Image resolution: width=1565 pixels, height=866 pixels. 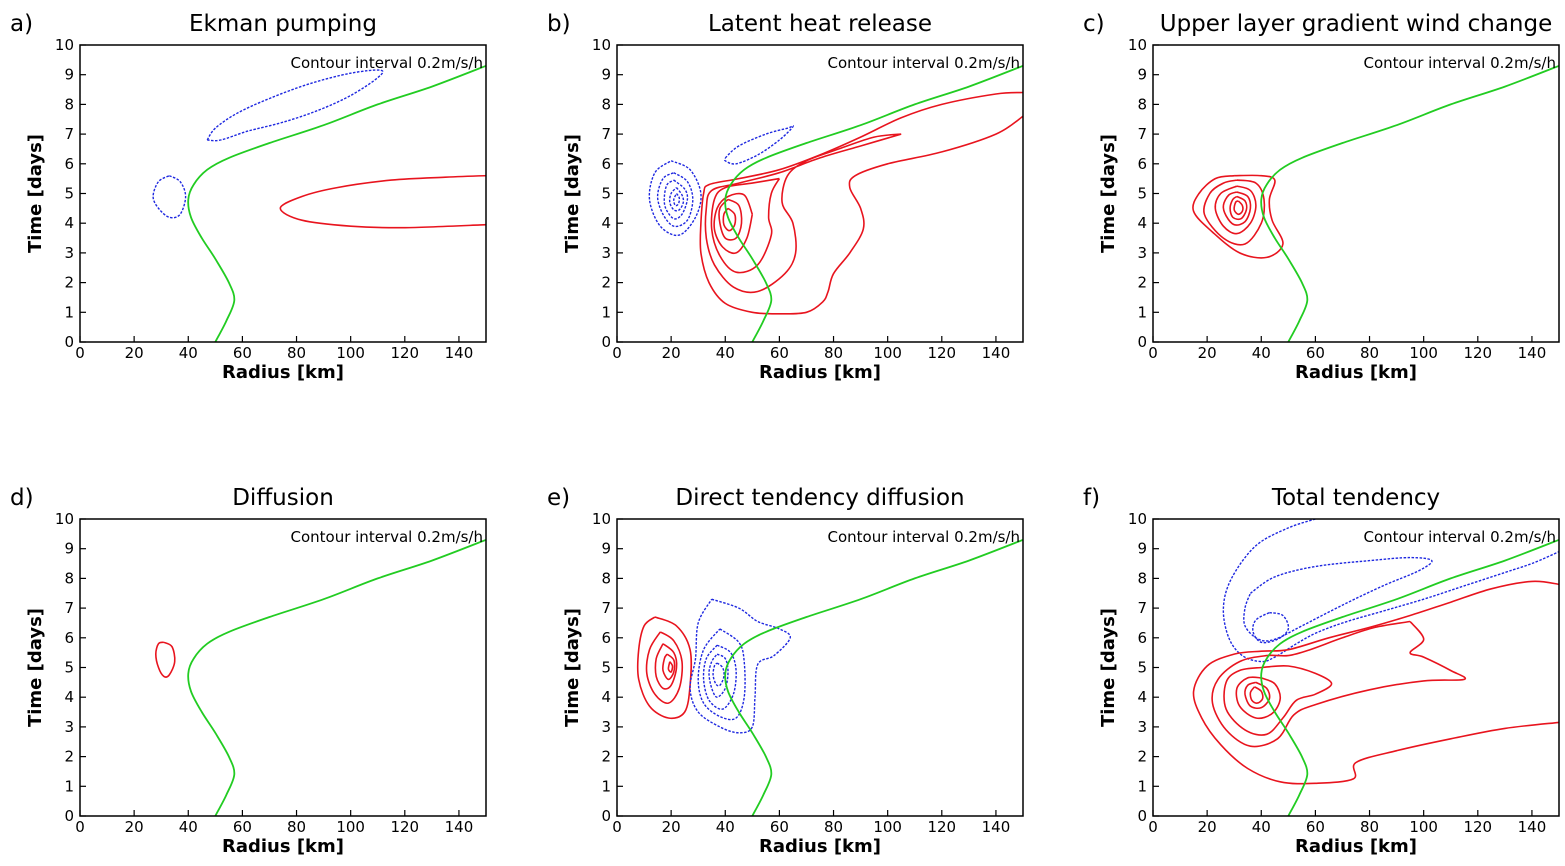 What do you see at coordinates (1094, 24) in the screenshot?
I see `panel-letter: c)` at bounding box center [1094, 24].